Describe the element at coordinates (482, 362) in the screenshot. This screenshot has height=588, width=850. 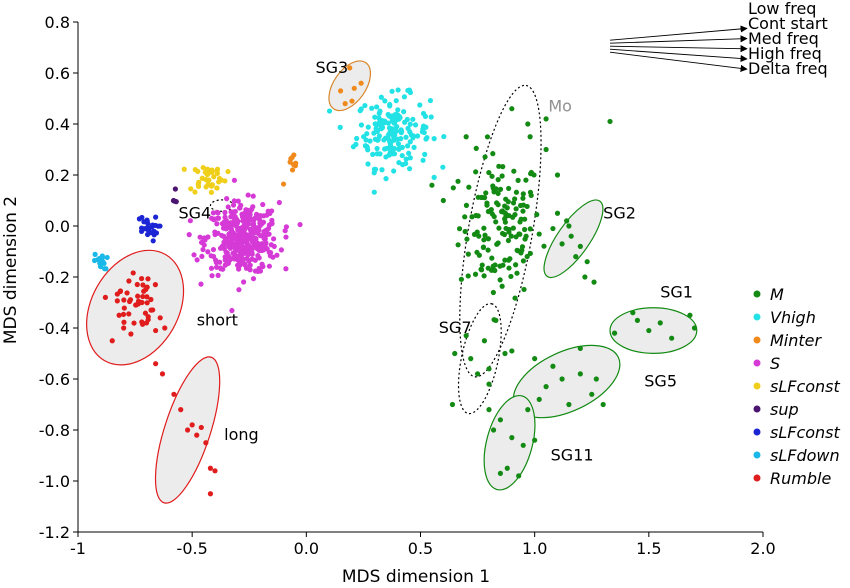
I see `points-sg7` at that location.